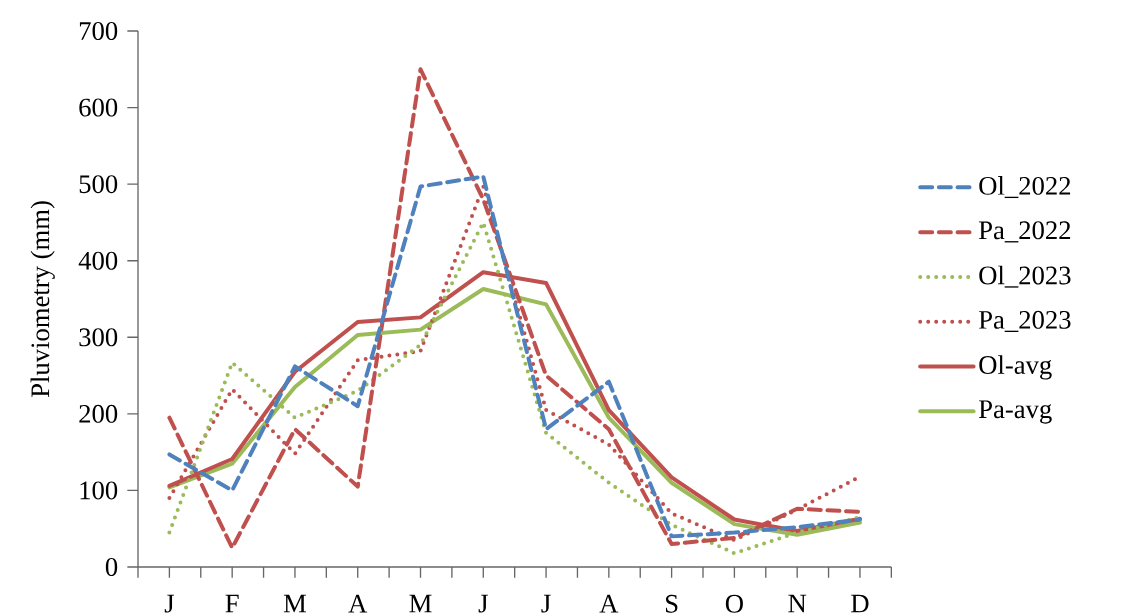 This screenshot has height=614, width=1144. I want to click on legend-label: Ol_2023, so click(1025, 276).